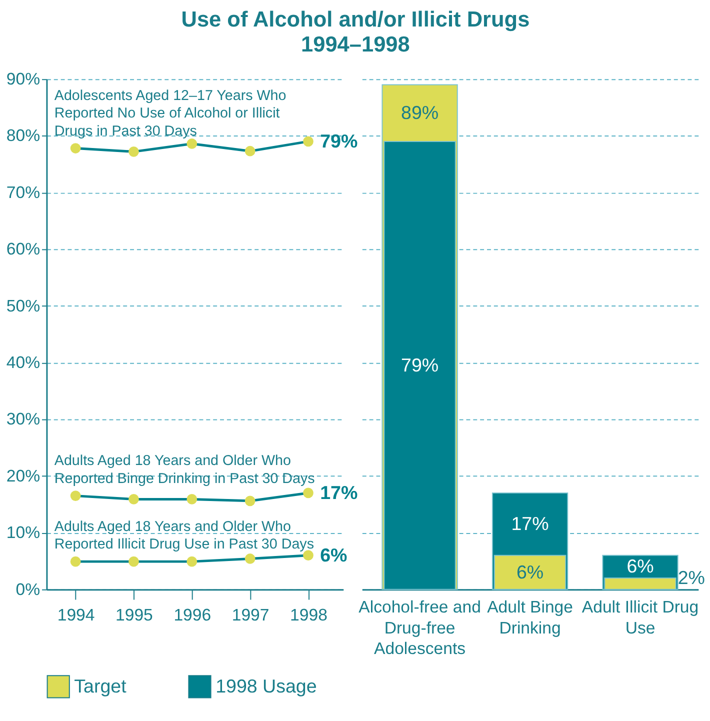 Image resolution: width=710 pixels, height=721 pixels. I want to click on data-label: 2%, so click(692, 577).